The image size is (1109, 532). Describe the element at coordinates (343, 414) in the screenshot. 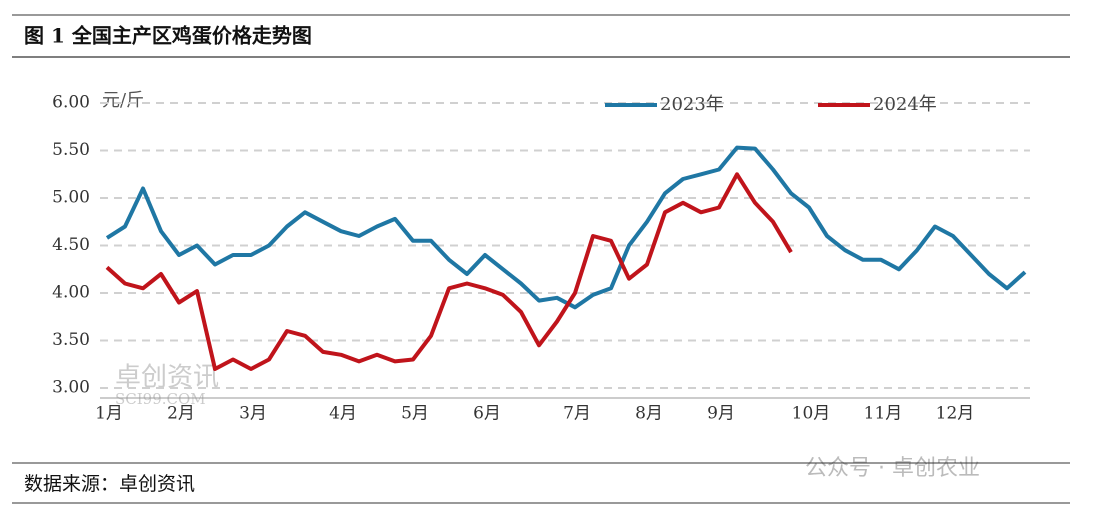

I see `x-tick-label: 4月` at that location.